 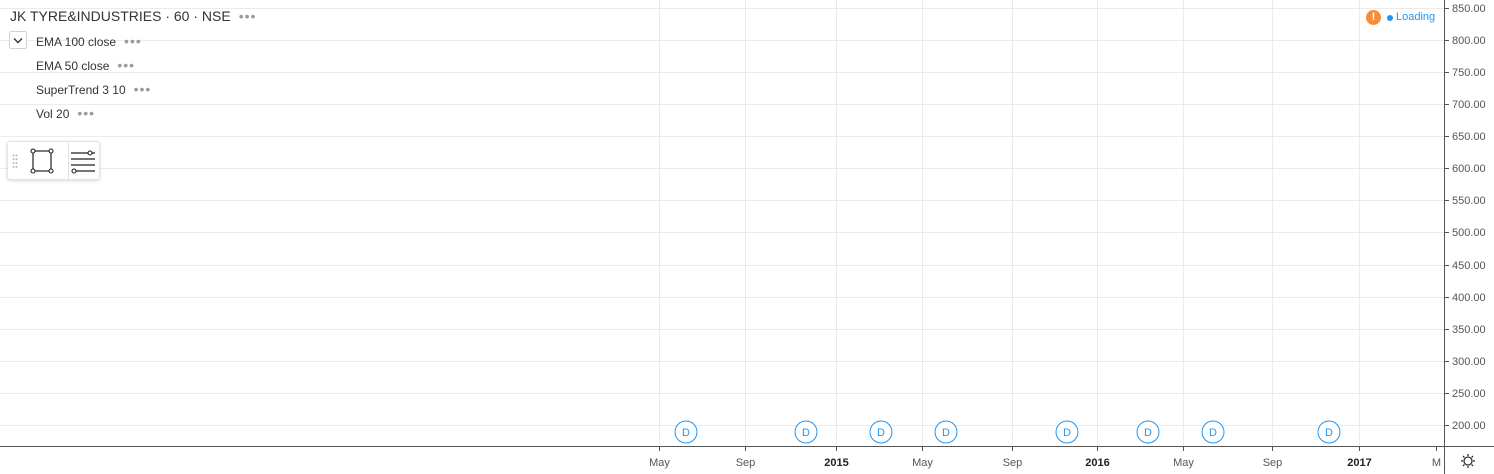 What do you see at coordinates (1469, 201) in the screenshot?
I see `price-tick-label: 550.00` at bounding box center [1469, 201].